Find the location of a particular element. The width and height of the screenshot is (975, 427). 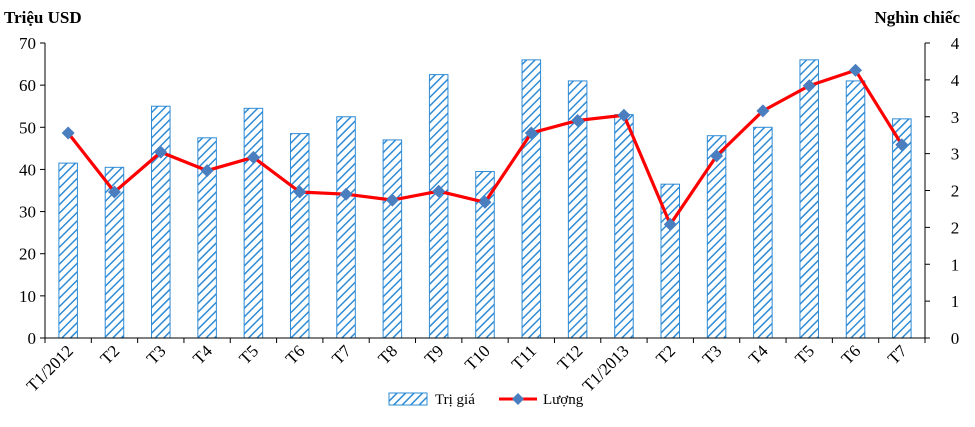

x-tick-label: T9 is located at coordinates (434, 354).